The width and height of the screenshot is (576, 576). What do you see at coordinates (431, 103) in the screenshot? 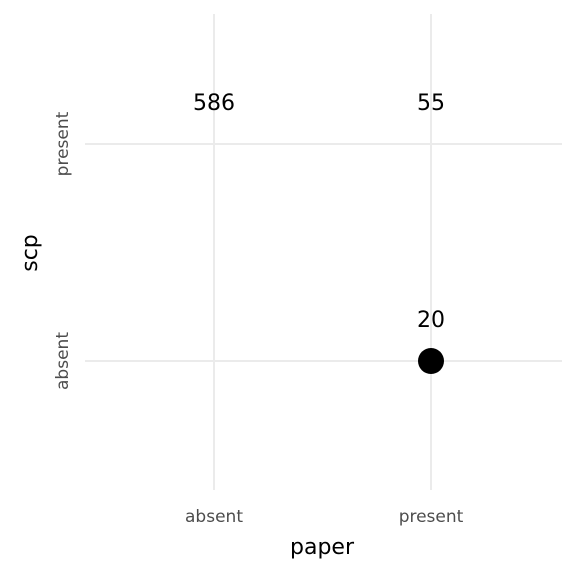
I see `count-label-present-present: 55` at bounding box center [431, 103].